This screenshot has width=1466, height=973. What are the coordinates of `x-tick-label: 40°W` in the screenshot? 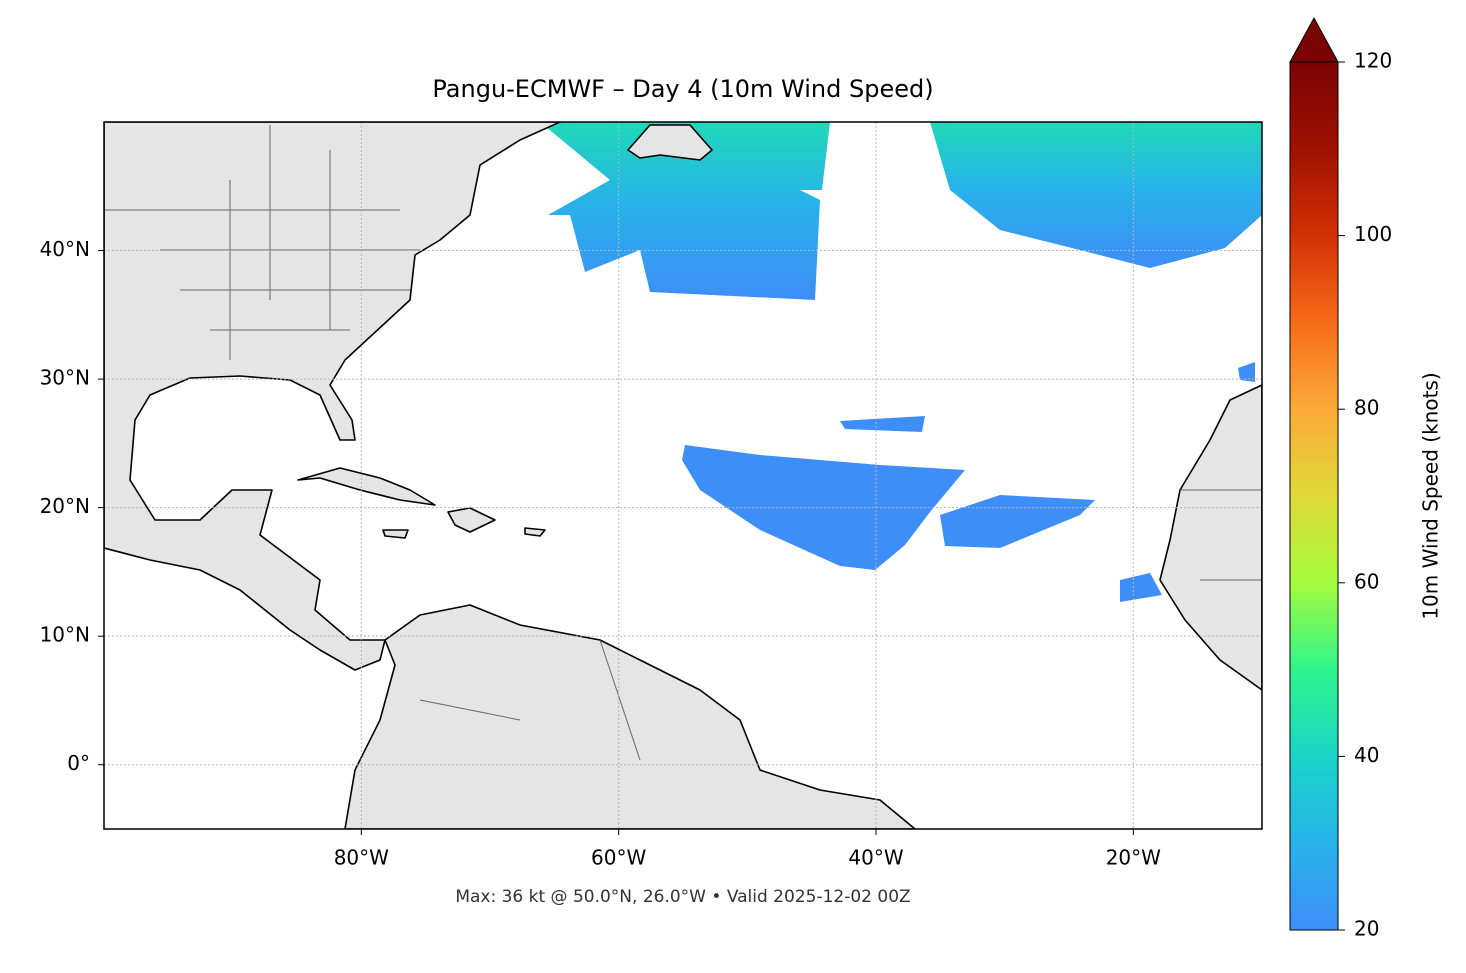 It's located at (875, 858).